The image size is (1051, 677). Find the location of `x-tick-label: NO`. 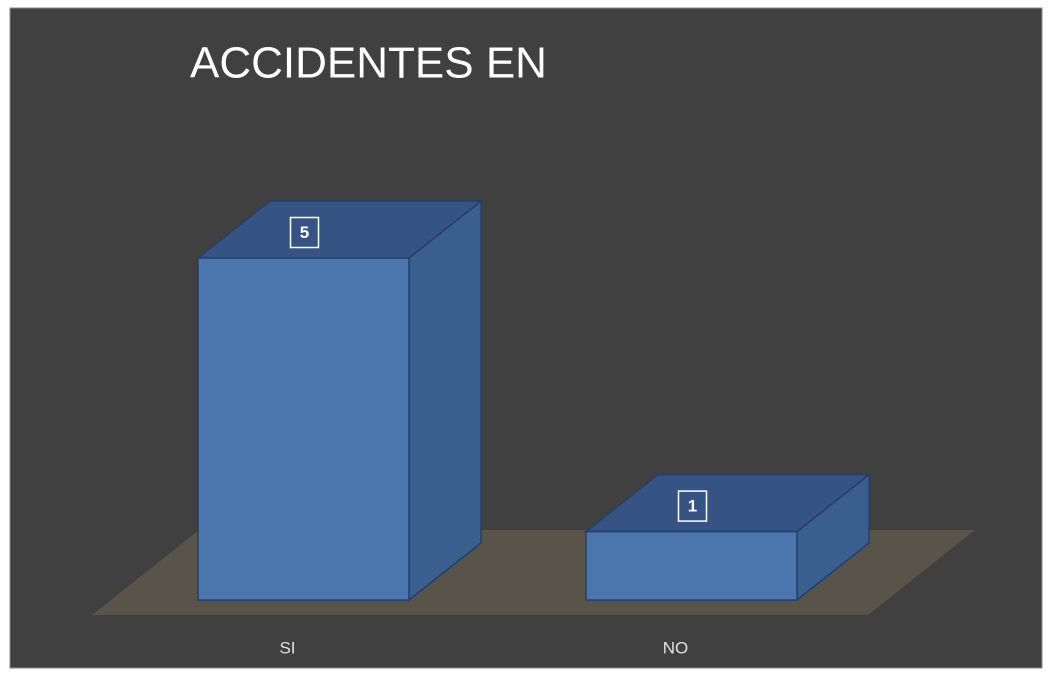

x-tick-label: NO is located at coordinates (676, 647).